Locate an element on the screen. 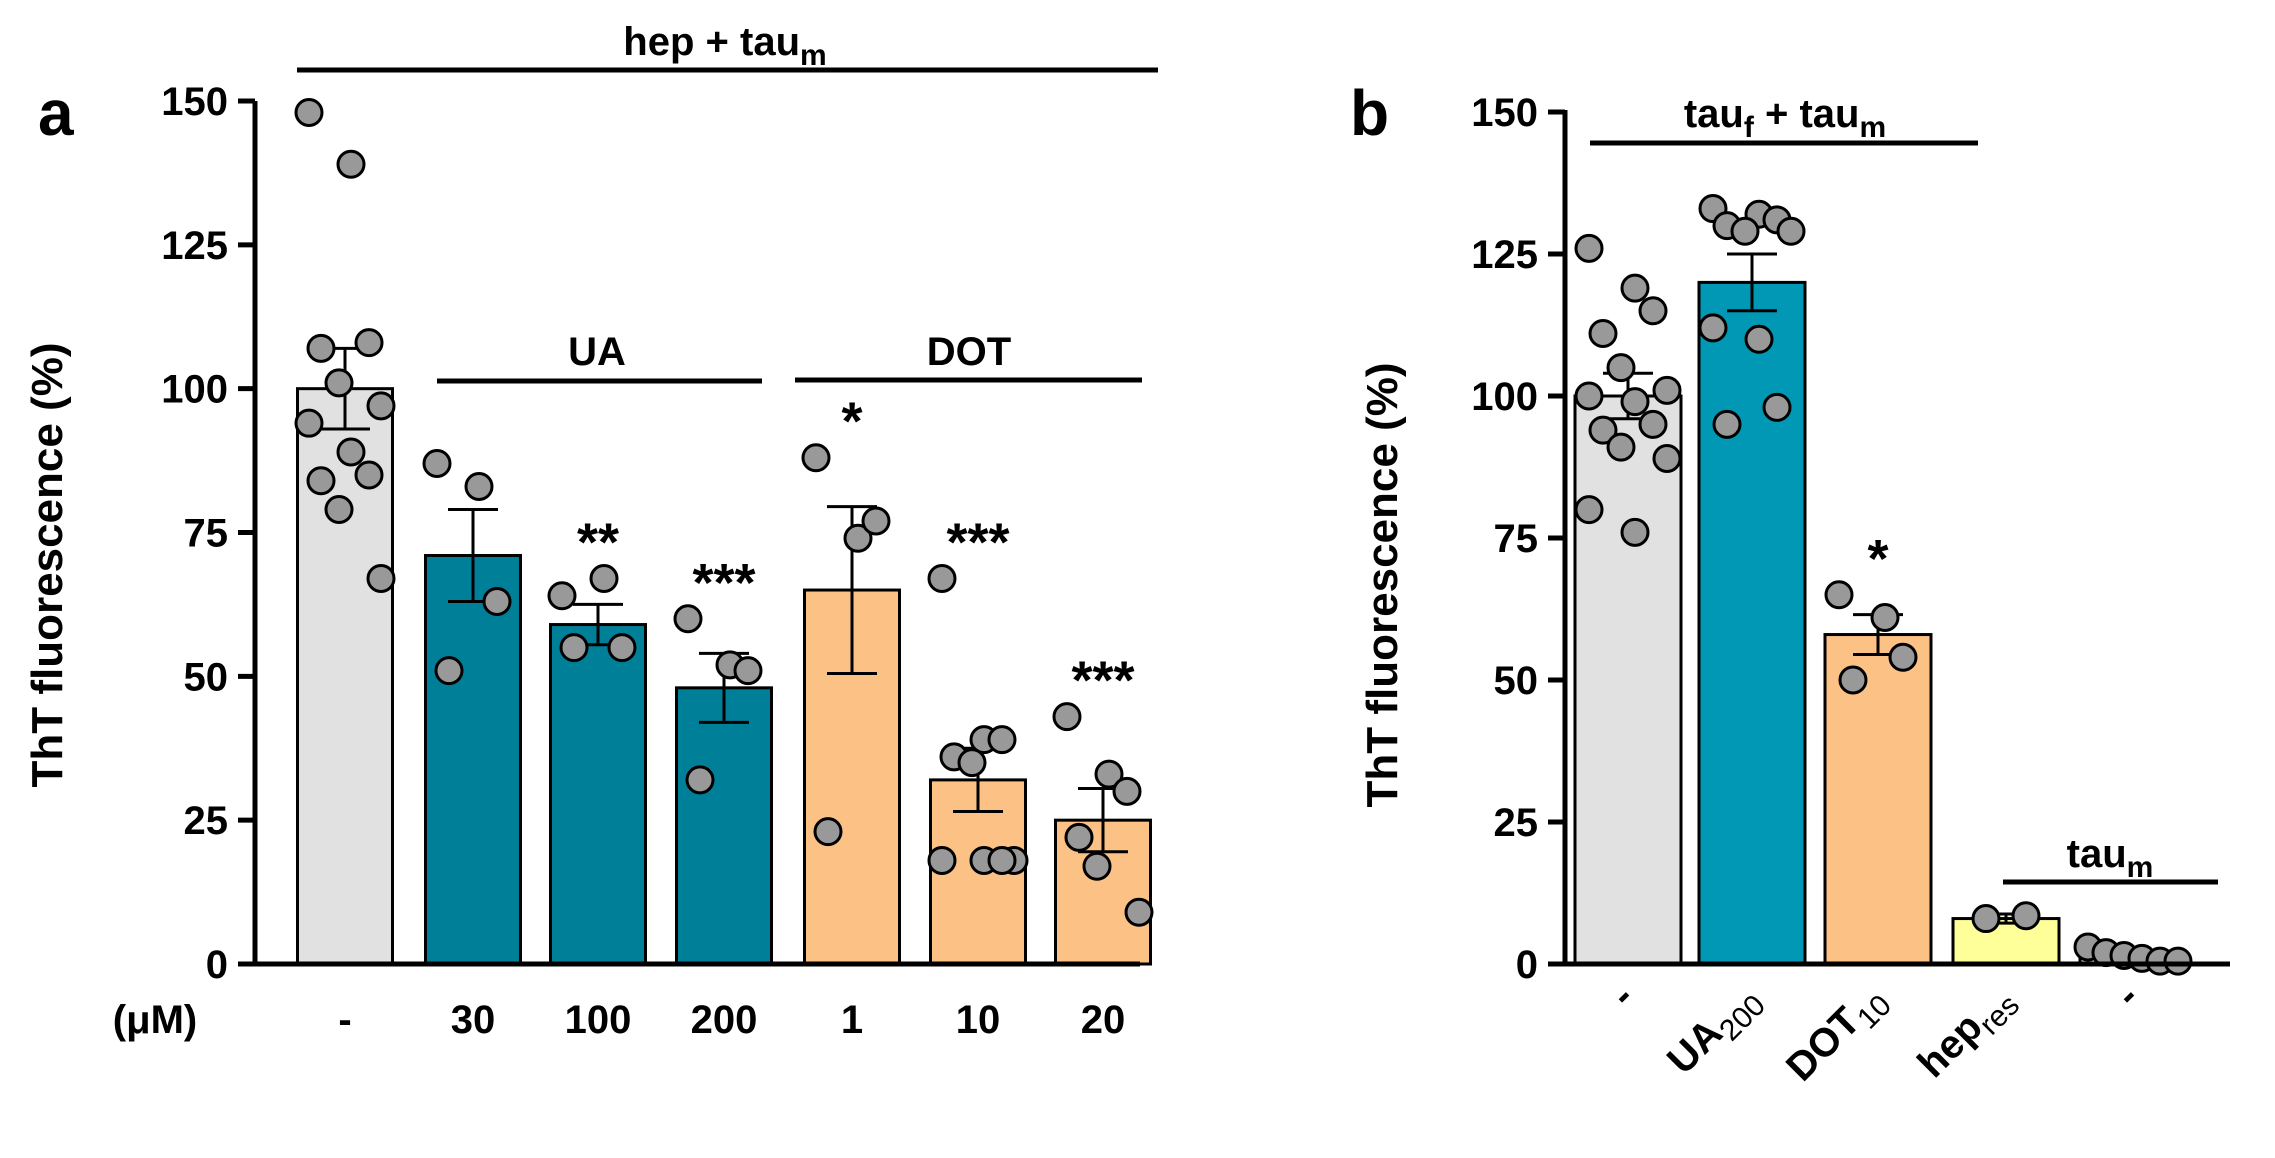  panel-b-bracket-left-sub1: f is located at coordinates (1749, 127).